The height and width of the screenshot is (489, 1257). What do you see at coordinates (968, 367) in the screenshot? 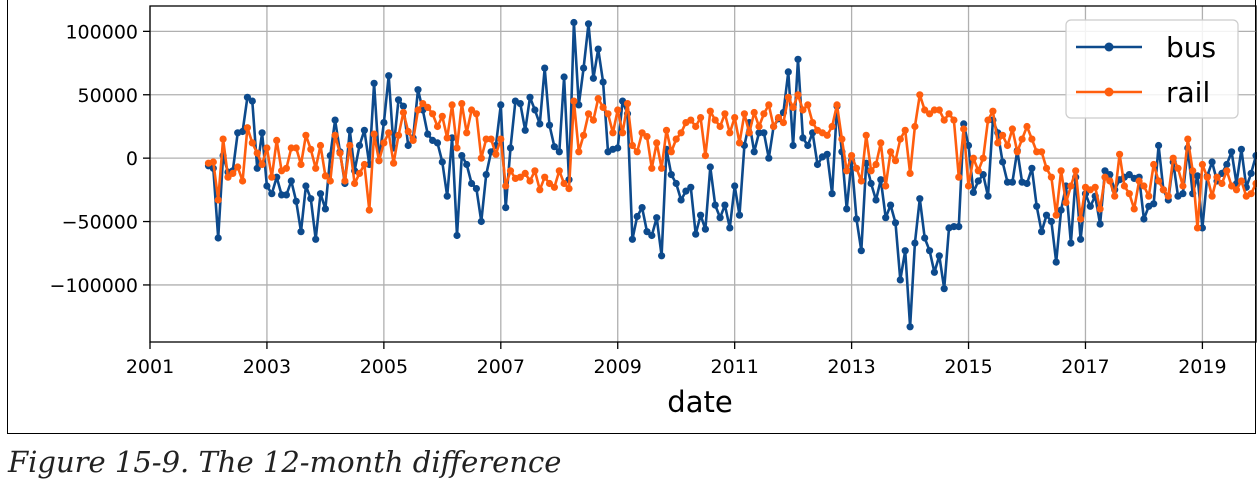
I see `x-tick-label-2015: 2015` at bounding box center [968, 367].